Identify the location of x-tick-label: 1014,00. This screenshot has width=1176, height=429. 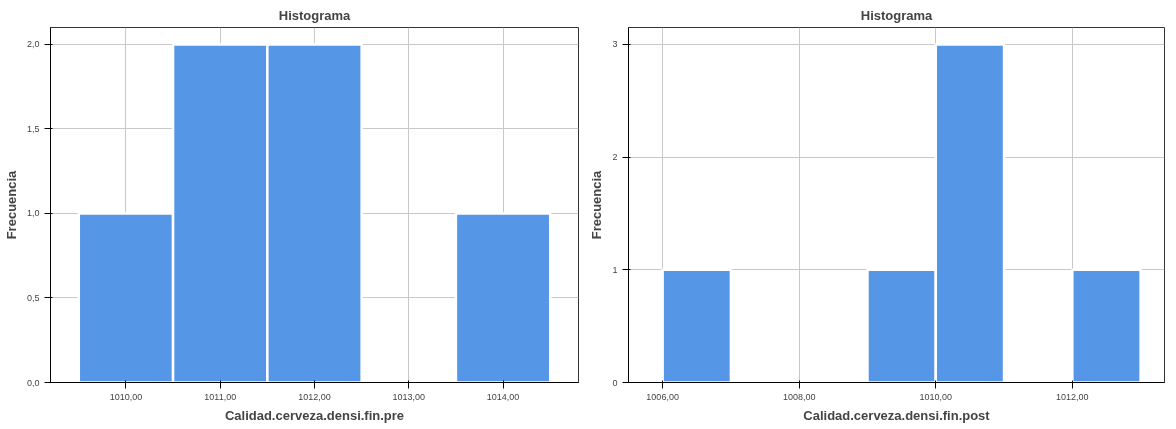
(503, 396).